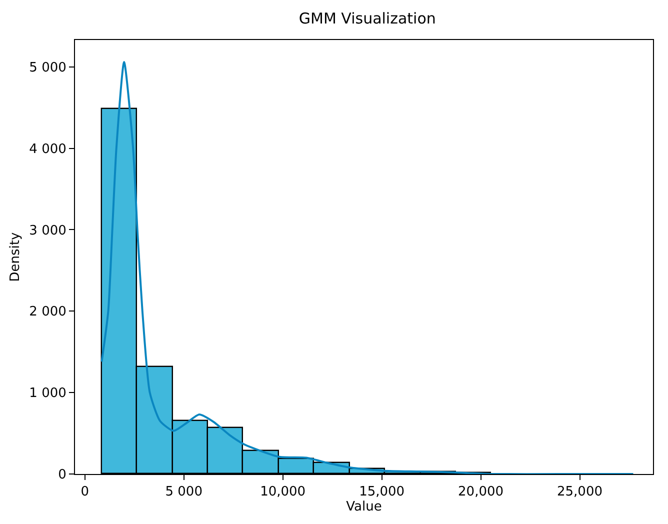 Image resolution: width=668 pixels, height=524 pixels. I want to click on y-tick-label: 3 000, so click(47, 230).